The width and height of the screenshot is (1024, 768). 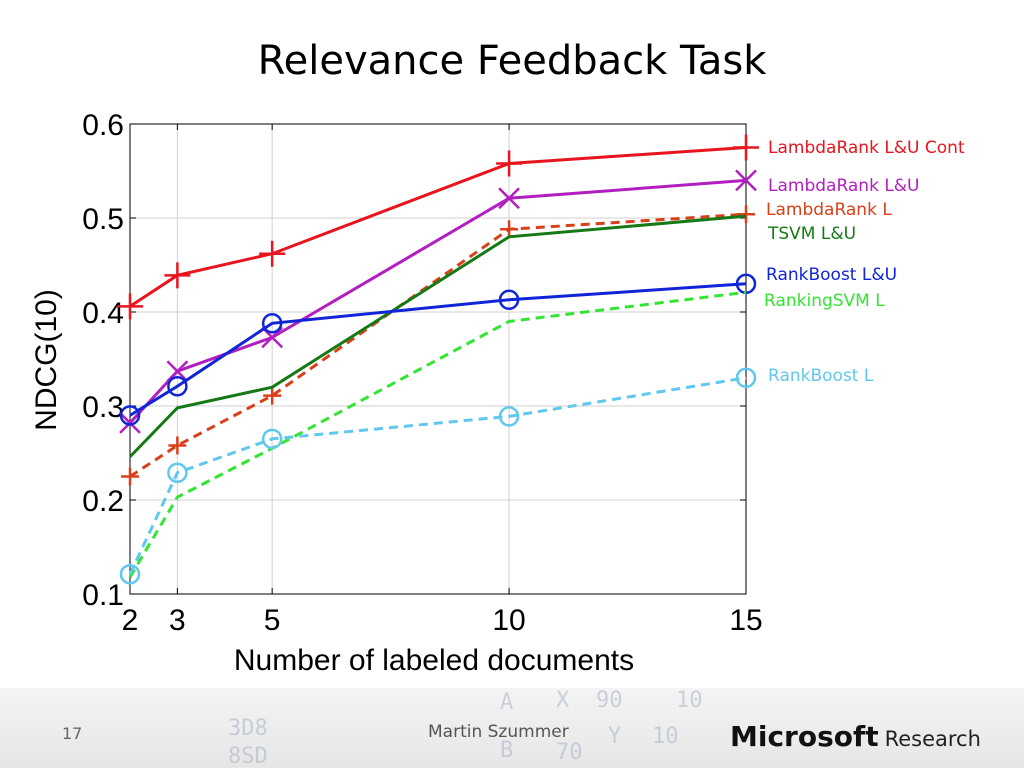 I want to click on background-handwriting: A, so click(x=507, y=702).